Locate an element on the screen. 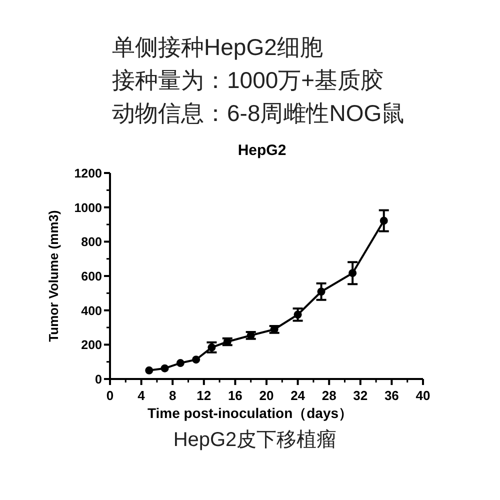 This screenshot has width=500, height=500. y-tick-label: 1200 is located at coordinates (88, 173).